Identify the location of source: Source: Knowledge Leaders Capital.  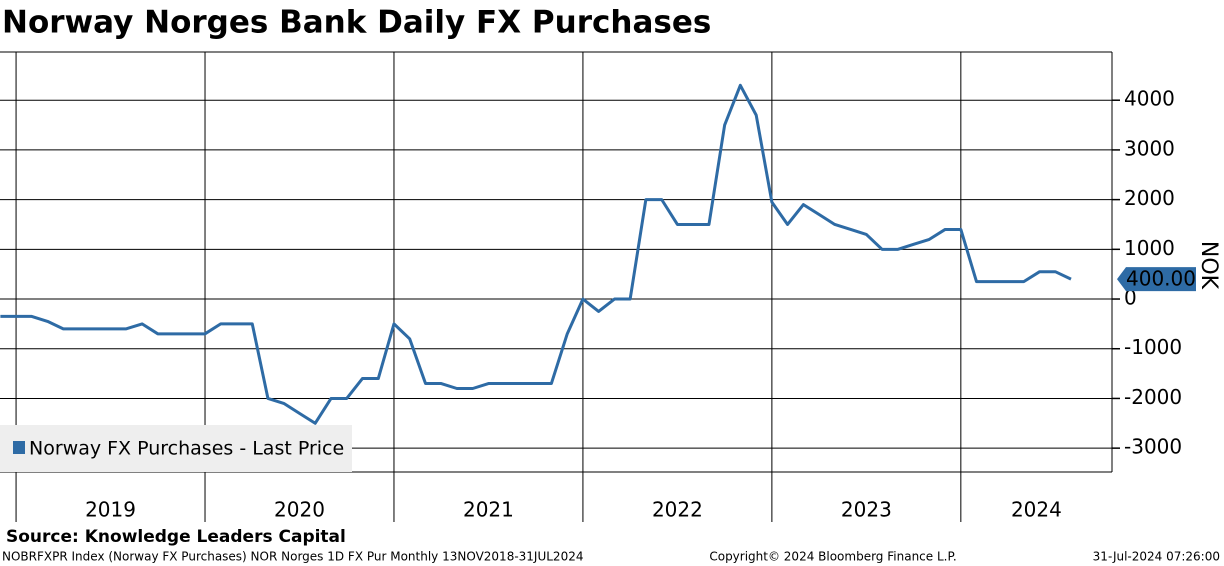
(176, 537).